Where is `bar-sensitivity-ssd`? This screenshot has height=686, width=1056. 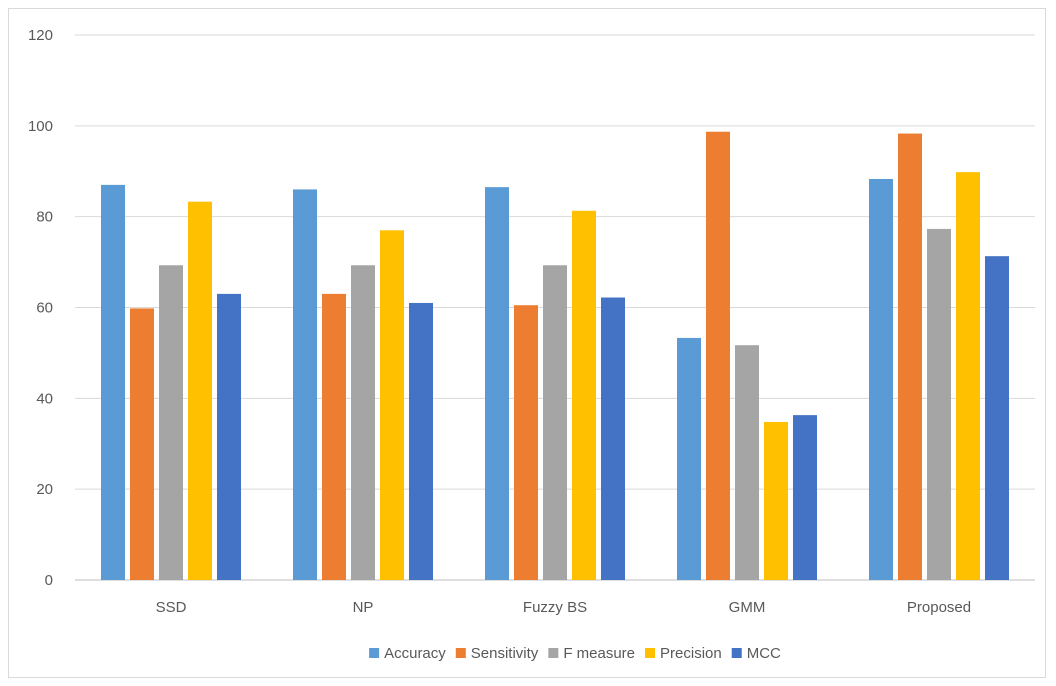 bar-sensitivity-ssd is located at coordinates (142, 444).